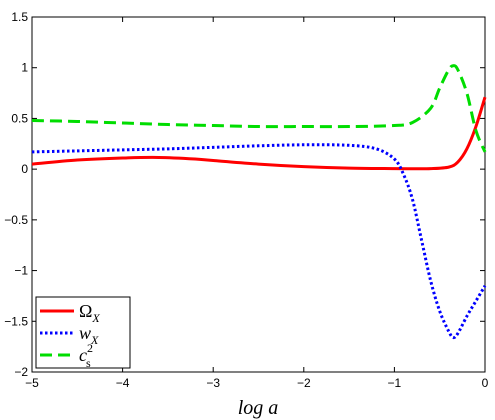  Describe the element at coordinates (32, 383) in the screenshot. I see `x-tick-label: −5` at that location.